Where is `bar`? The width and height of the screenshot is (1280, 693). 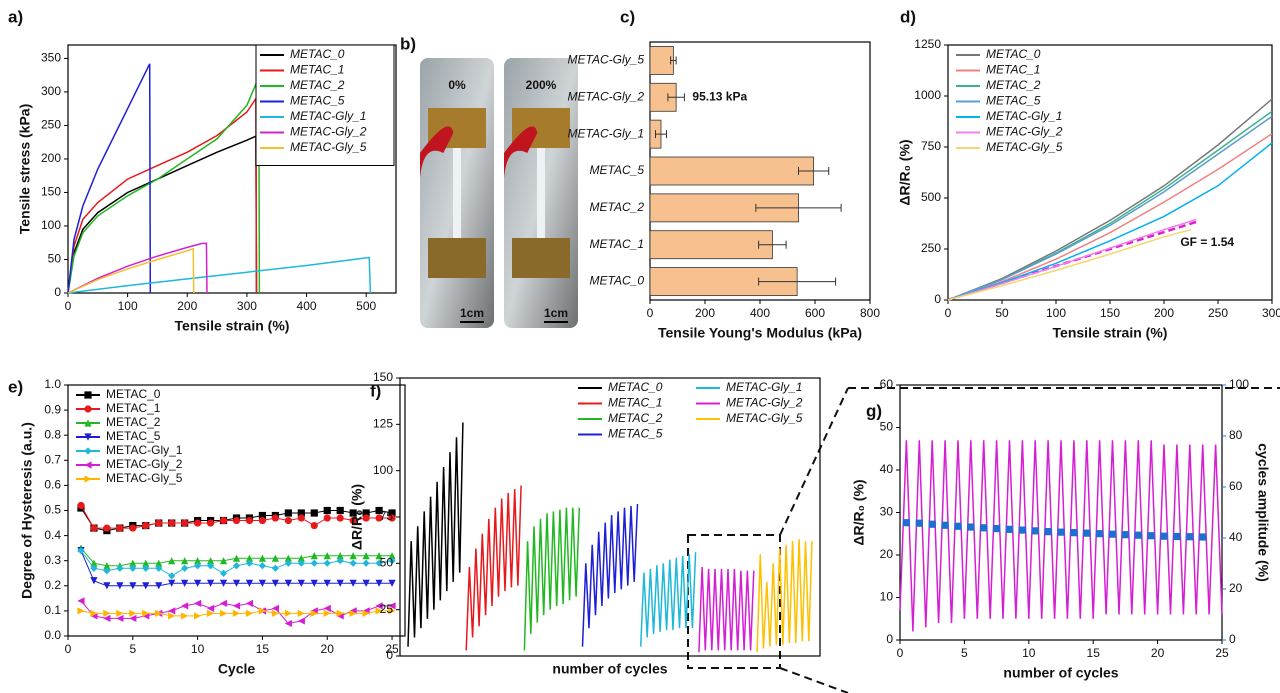
bar is located at coordinates (661, 60).